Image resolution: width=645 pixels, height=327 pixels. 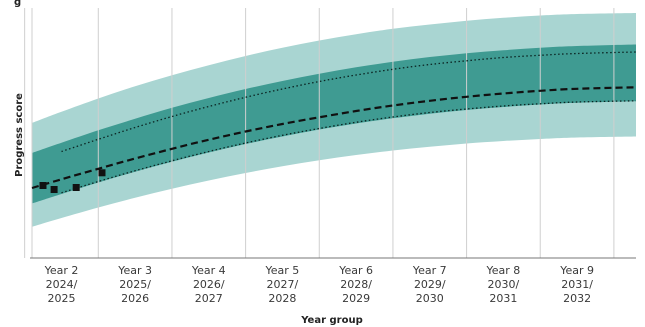 What do you see at coordinates (430, 298) in the screenshot?
I see `x-tick-label: 2030` at bounding box center [430, 298].